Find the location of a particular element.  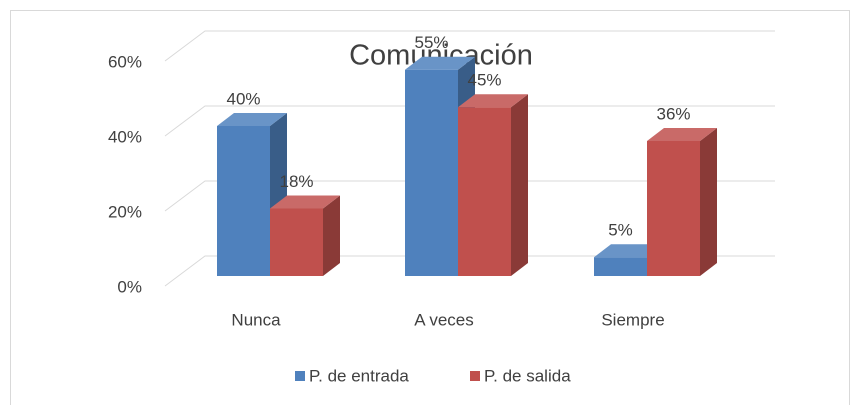

data-label: 55% is located at coordinates (431, 42).